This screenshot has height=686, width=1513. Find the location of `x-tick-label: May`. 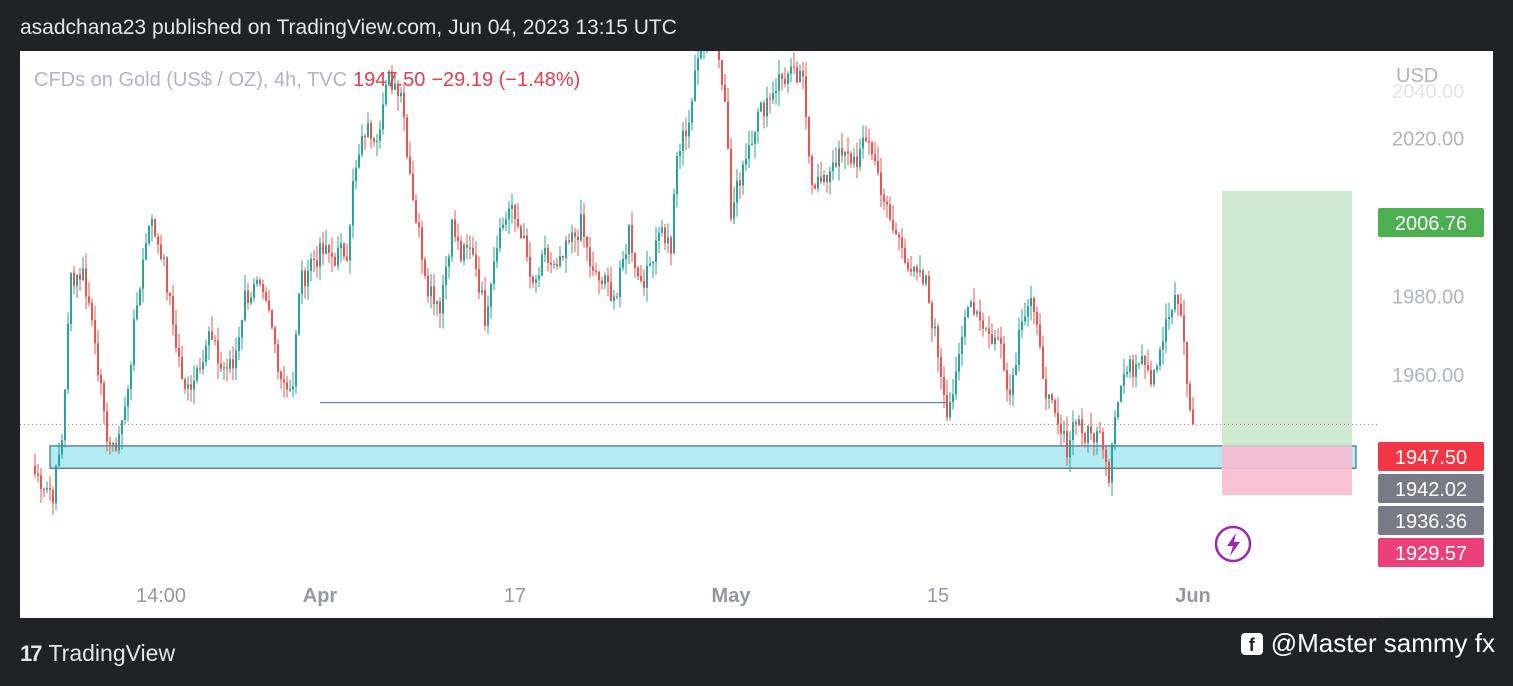

x-tick-label: May is located at coordinates (732, 596).